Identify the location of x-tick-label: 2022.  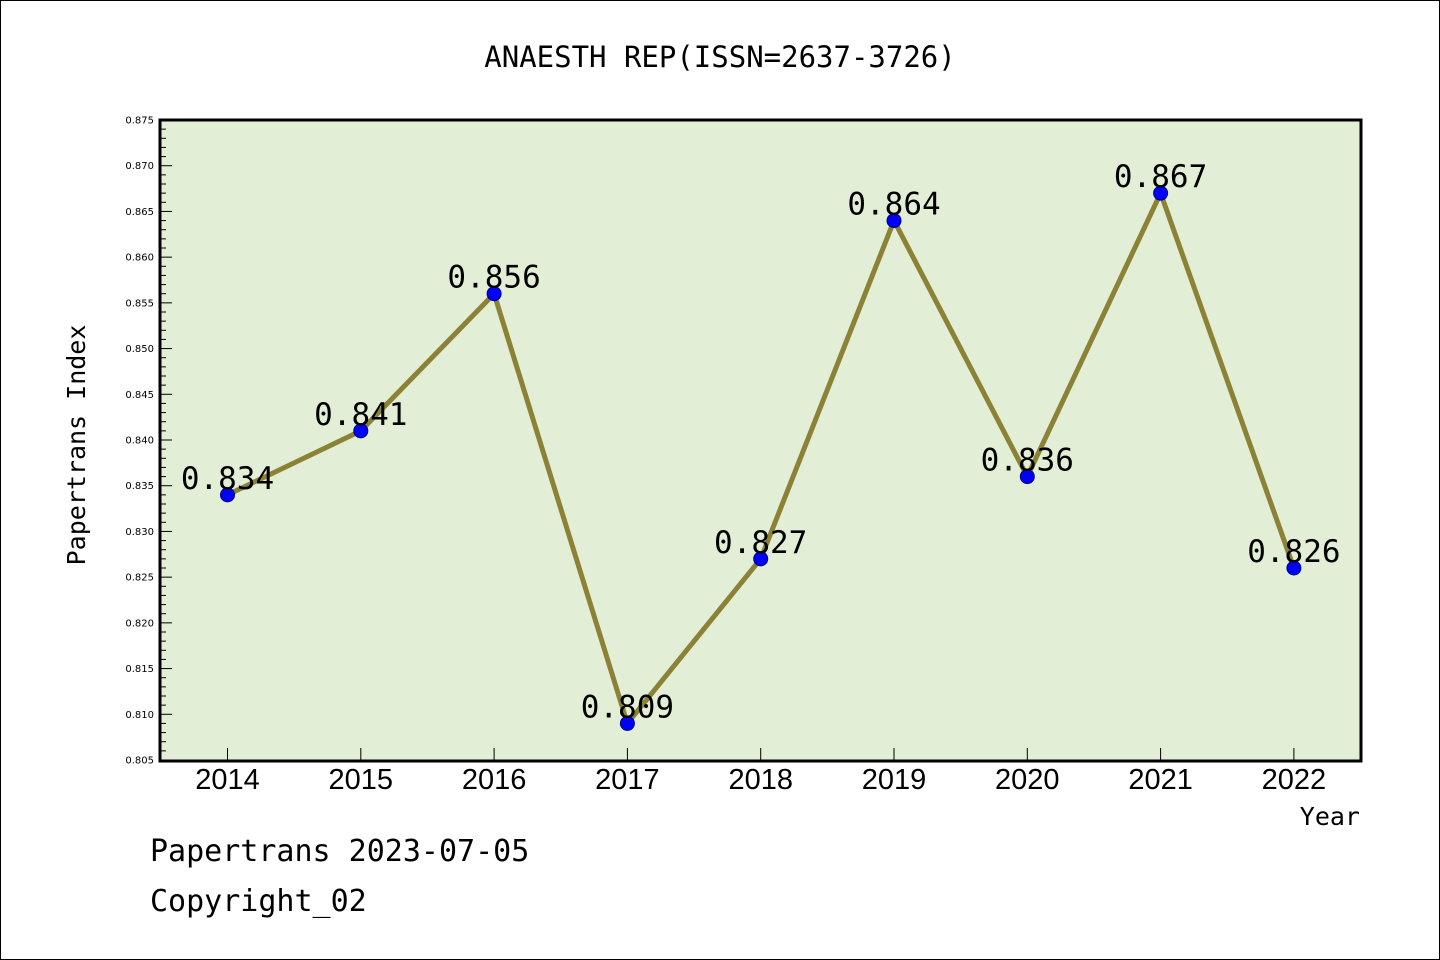
(1294, 780).